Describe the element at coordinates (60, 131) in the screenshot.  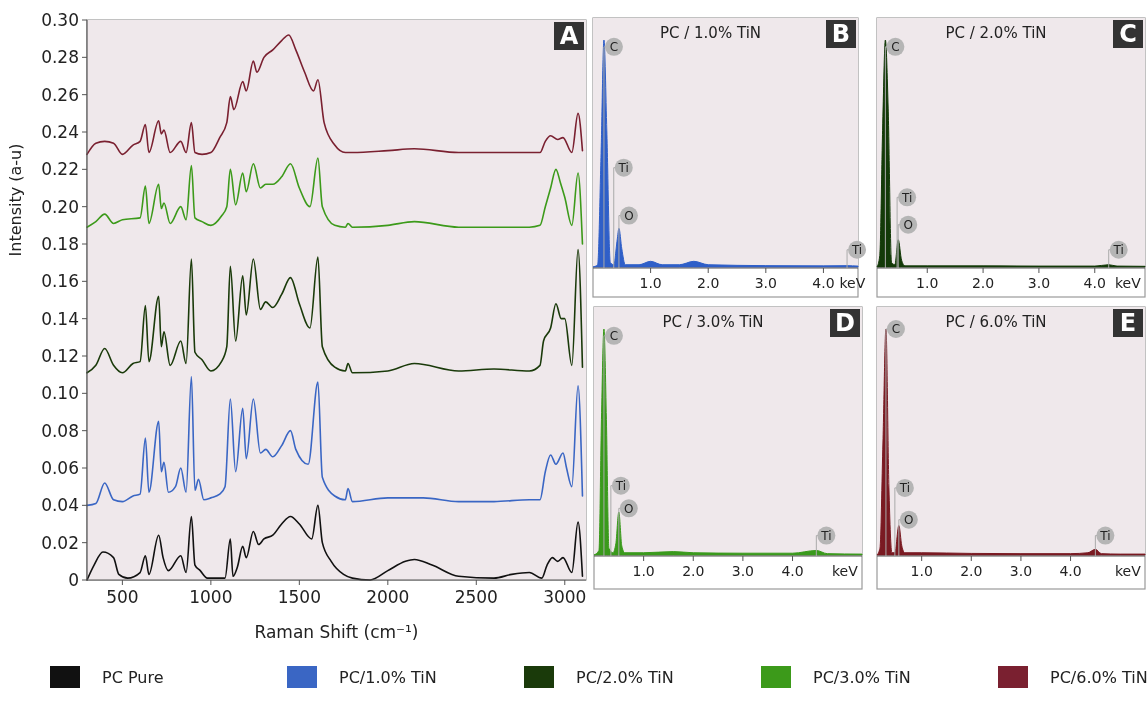
I see `y-tick-label: 0.24` at that location.